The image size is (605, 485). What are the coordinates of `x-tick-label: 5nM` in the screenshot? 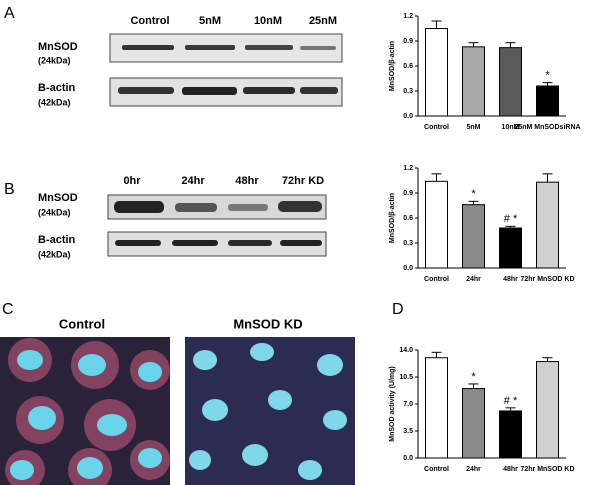 It's located at (474, 127).